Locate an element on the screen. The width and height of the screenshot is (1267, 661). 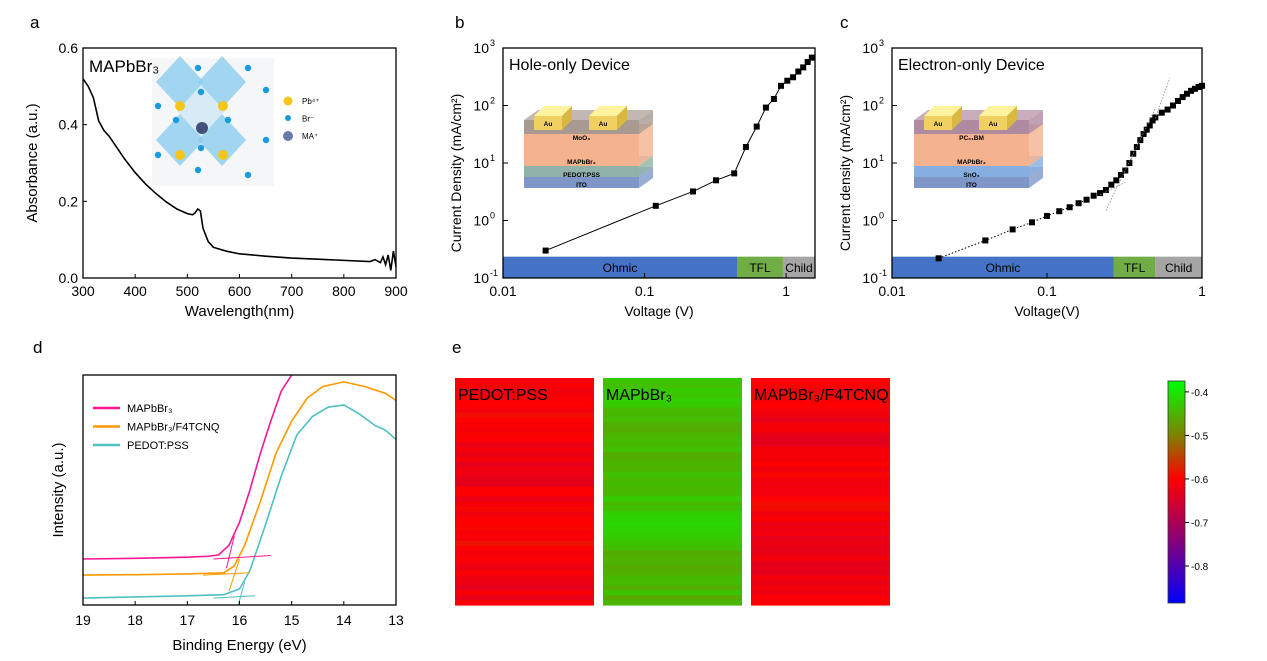
x-tick-label: 300 is located at coordinates (83, 291).